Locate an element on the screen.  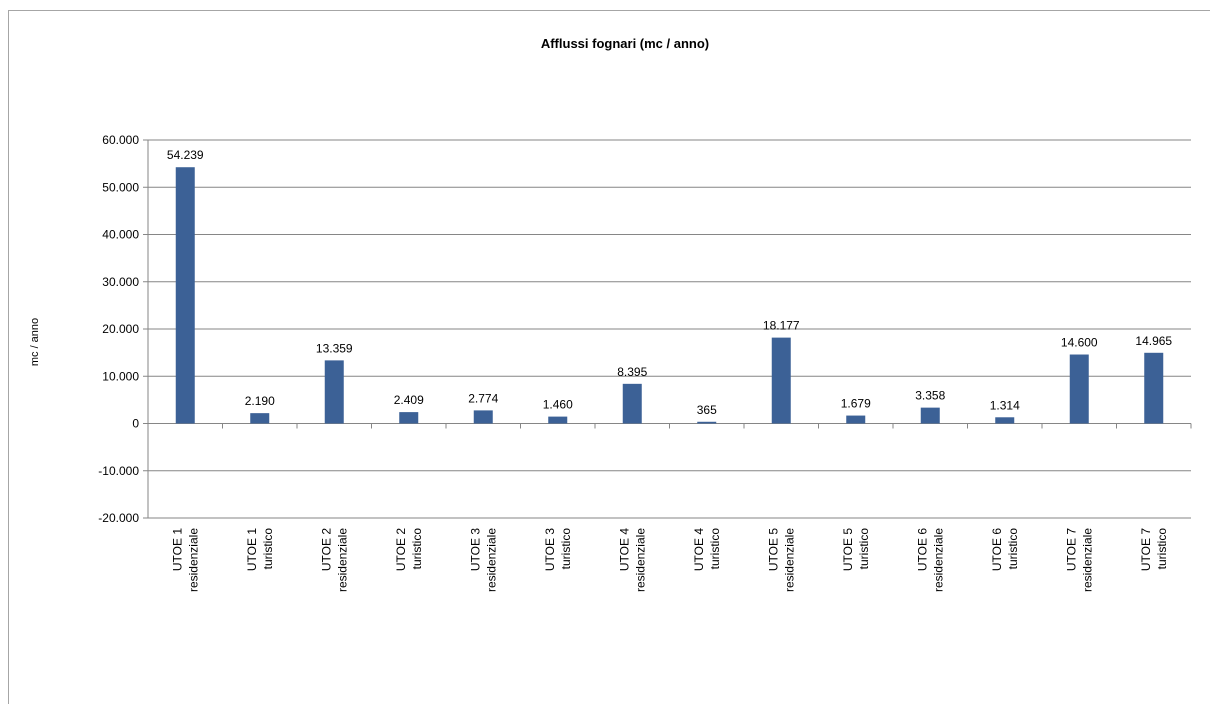
y-axis-label: mc / anno is located at coordinates (35, 342).